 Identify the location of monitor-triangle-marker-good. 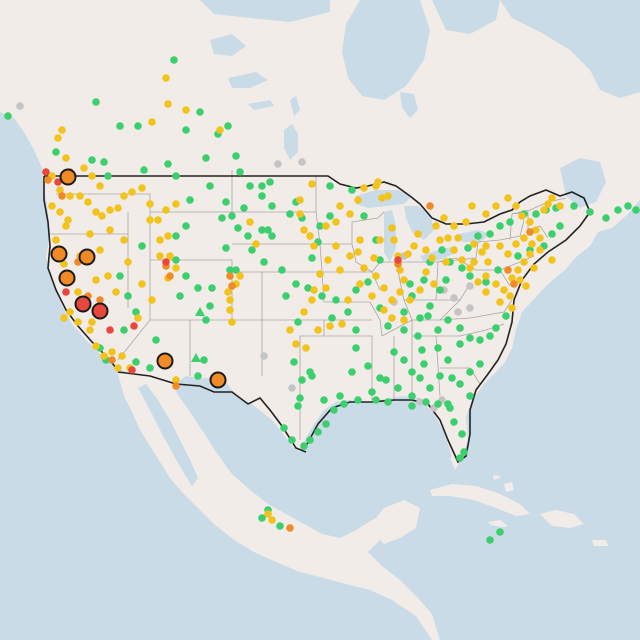
(196, 357).